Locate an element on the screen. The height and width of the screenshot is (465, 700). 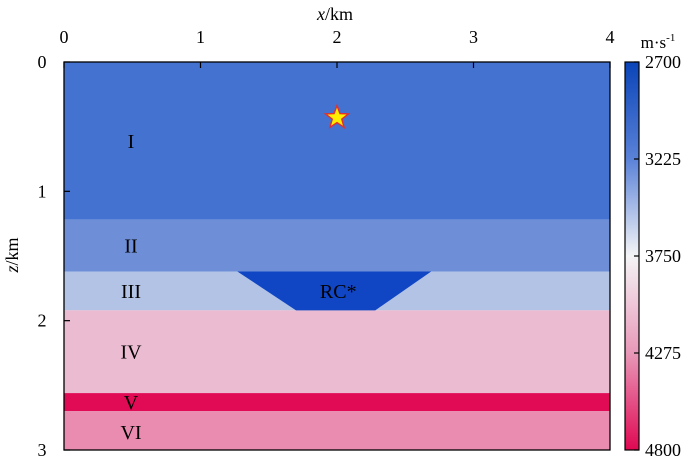
colorbar-tick-label: 4800 is located at coordinates (663, 450).